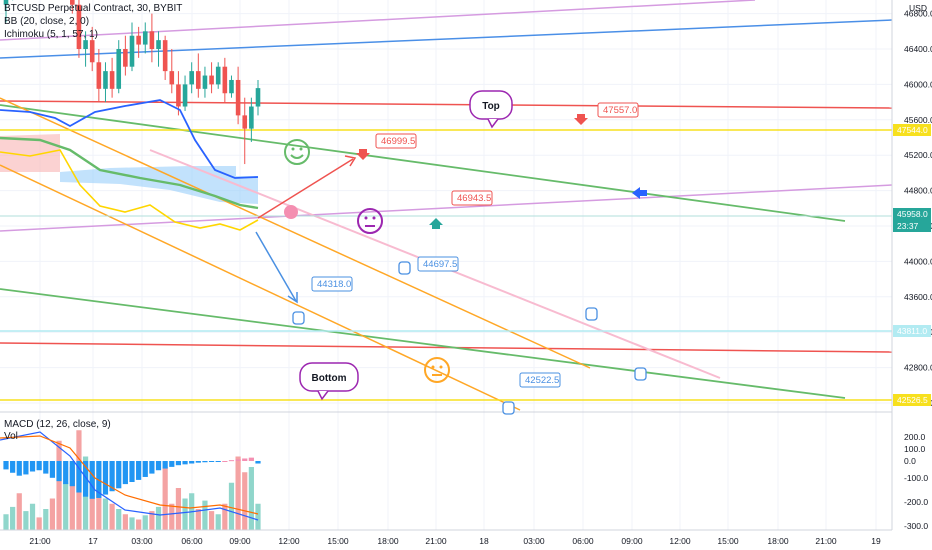 This screenshot has height=550, width=932. What do you see at coordinates (57, 424) in the screenshot?
I see `macd-indicator-label: MACD (12, 26, close, 9)` at bounding box center [57, 424].